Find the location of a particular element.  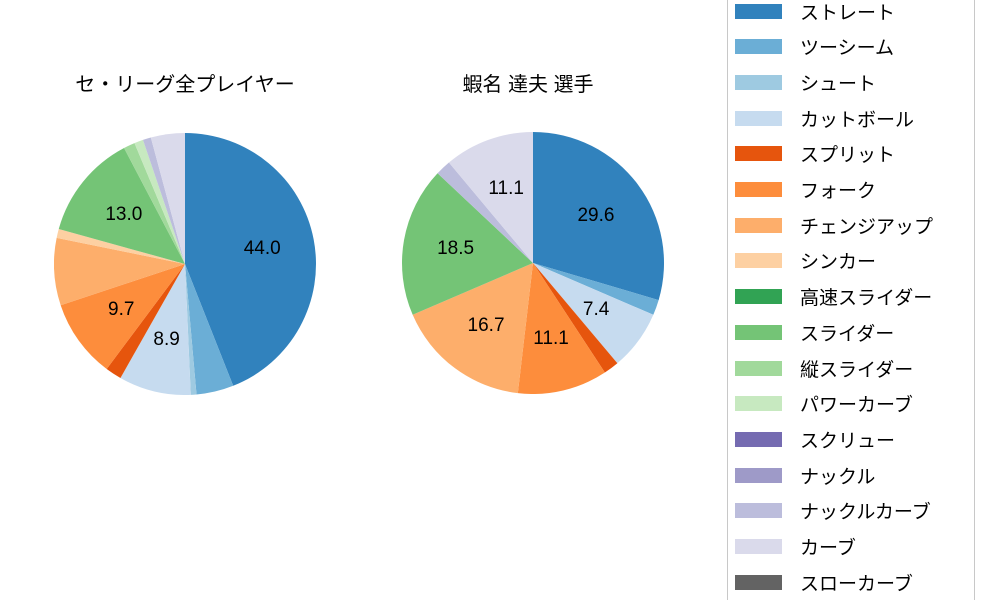

pie-slice-縦スライダー is located at coordinates (154, 203).